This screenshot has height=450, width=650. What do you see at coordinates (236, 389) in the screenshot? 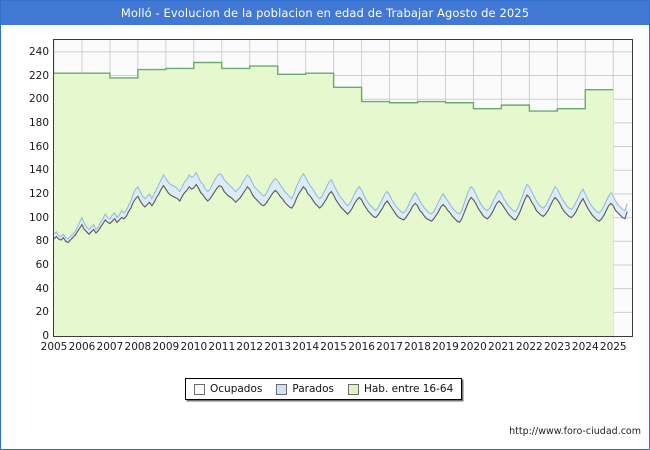
I see `legend-label: Ocupados` at bounding box center [236, 389].